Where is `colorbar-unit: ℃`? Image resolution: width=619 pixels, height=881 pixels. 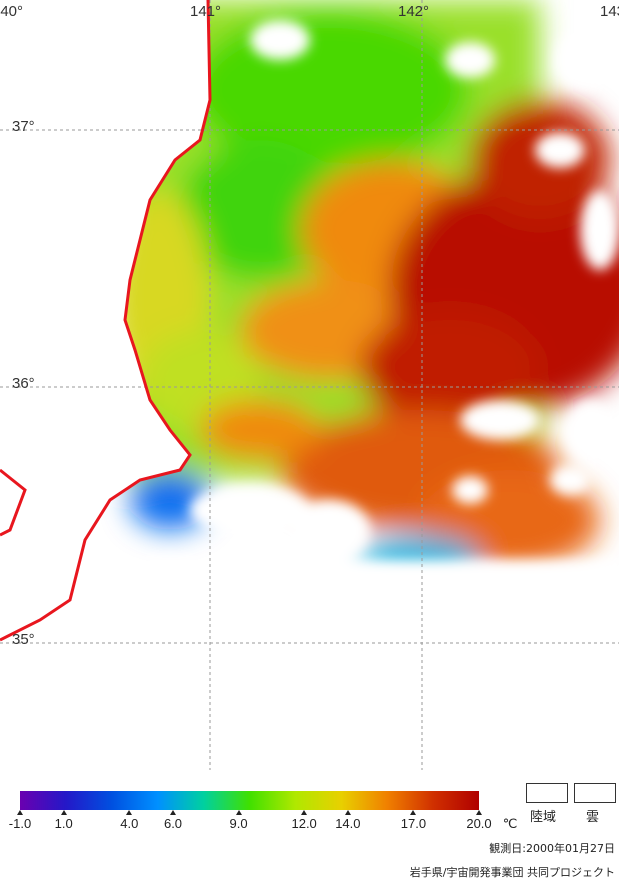
colorbar-unit: ℃ is located at coordinates (510, 823).